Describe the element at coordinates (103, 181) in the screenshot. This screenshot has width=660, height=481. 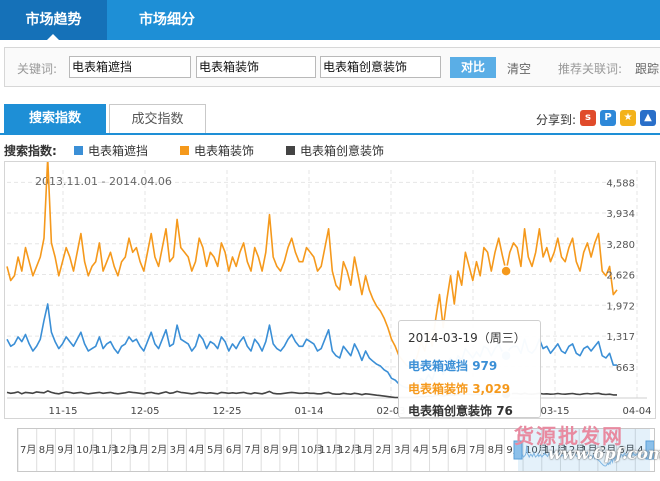
I see `date-range-label: 2013.11.01 - 2014.04.06` at that location.